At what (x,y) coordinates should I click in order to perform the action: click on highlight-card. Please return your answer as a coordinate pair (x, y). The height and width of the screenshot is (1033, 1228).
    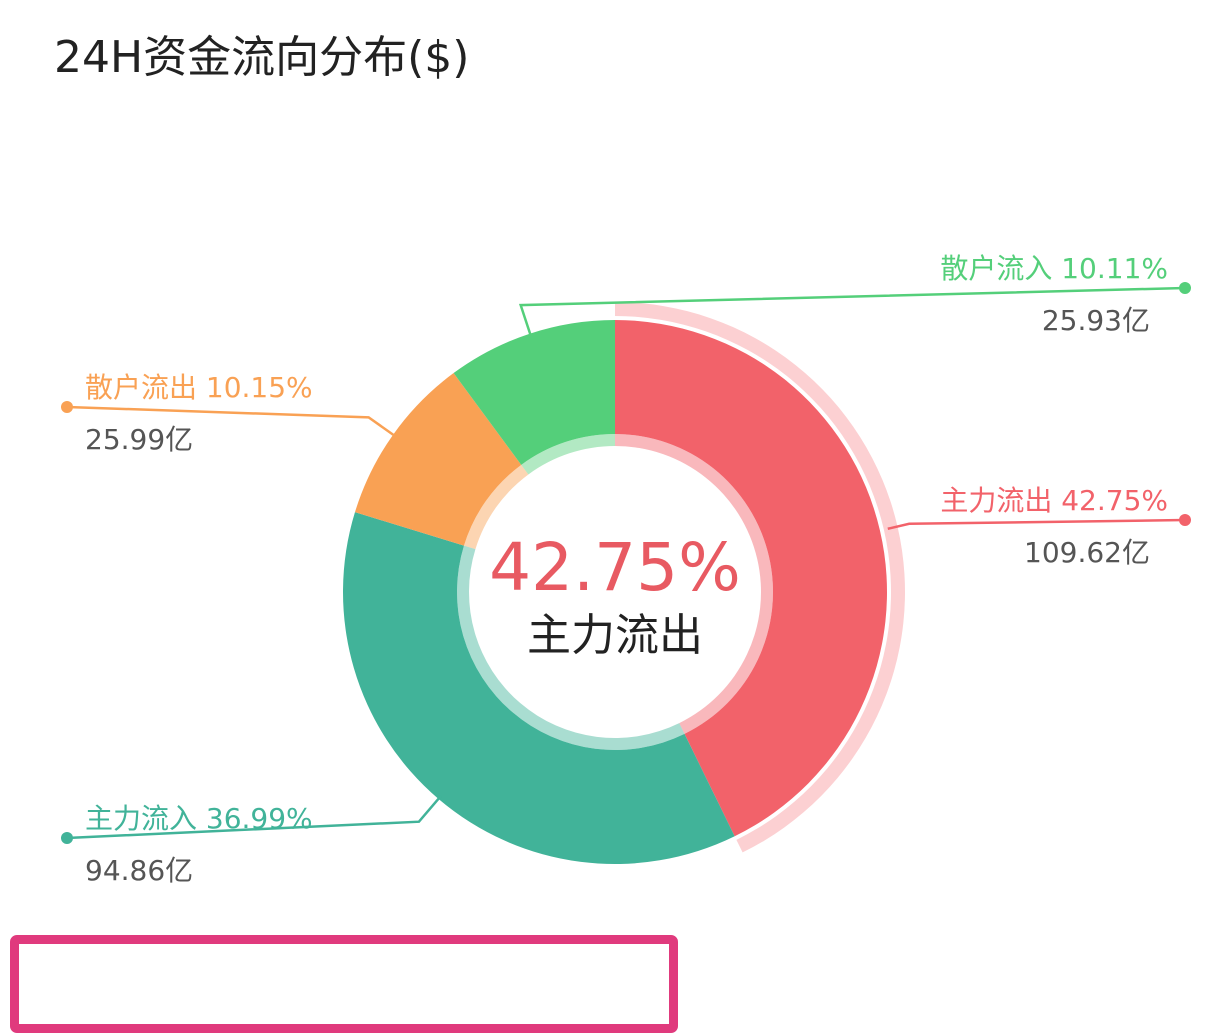
    Looking at the image, I should click on (344, 984).